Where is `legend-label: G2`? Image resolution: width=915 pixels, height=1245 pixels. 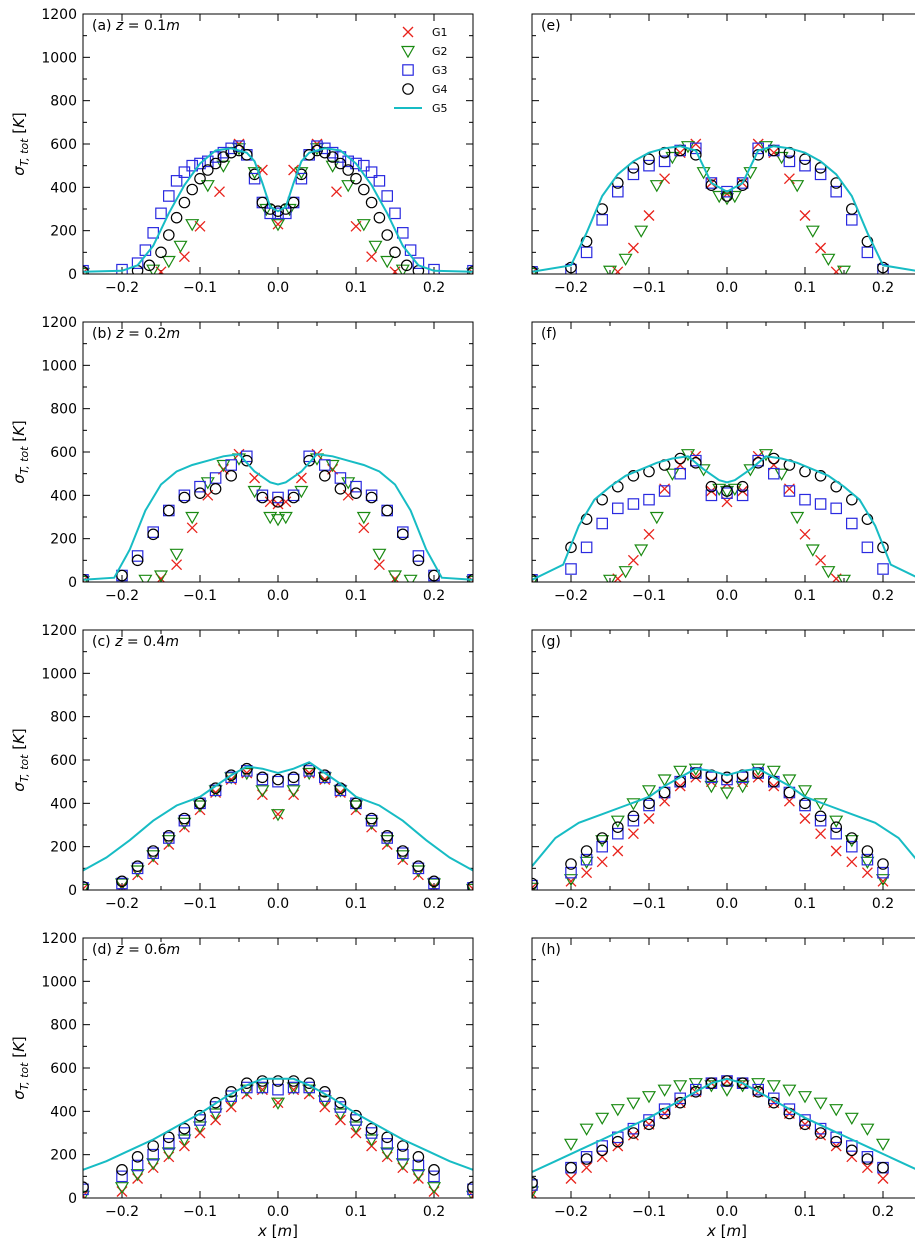
legend-label: G2 is located at coordinates (440, 51).